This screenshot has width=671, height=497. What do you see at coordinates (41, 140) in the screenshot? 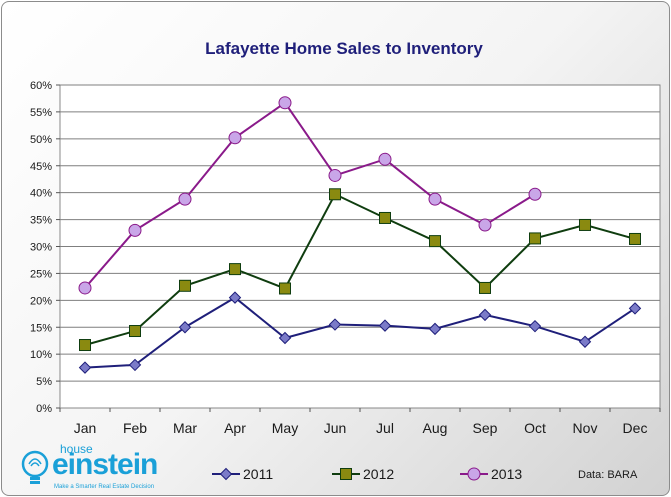
I see `y-tick-label: 50%` at bounding box center [41, 140].